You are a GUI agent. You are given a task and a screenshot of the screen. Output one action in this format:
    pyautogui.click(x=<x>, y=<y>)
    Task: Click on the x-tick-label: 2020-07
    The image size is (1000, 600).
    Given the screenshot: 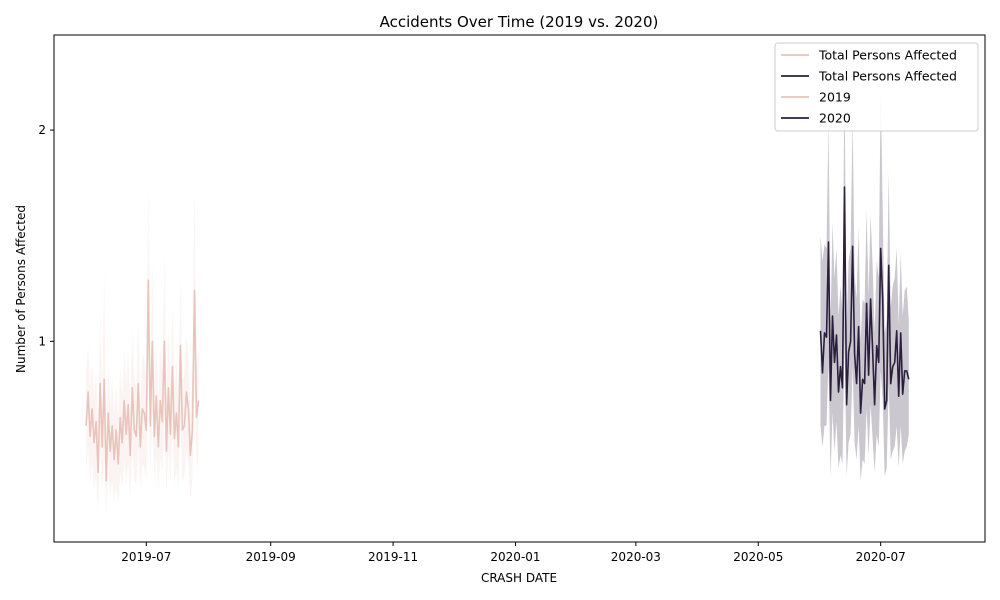 What is the action you would take?
    pyautogui.click(x=881, y=557)
    